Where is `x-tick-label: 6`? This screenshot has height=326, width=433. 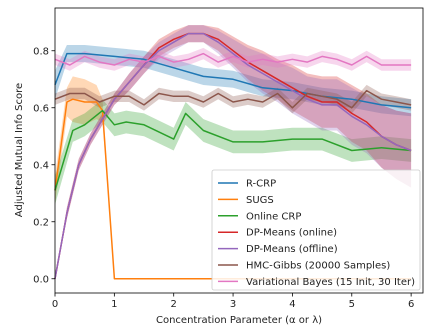
x-tick-label: 6 is located at coordinates (411, 304).